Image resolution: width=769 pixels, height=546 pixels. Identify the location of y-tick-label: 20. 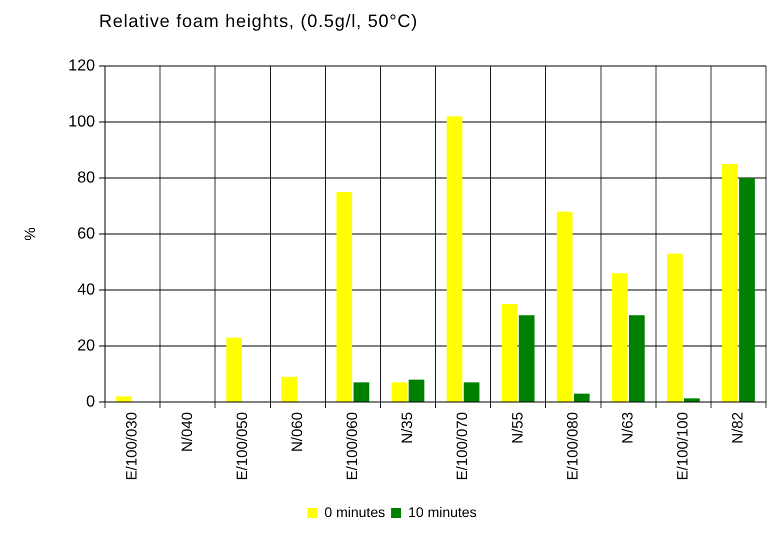
(86, 345).